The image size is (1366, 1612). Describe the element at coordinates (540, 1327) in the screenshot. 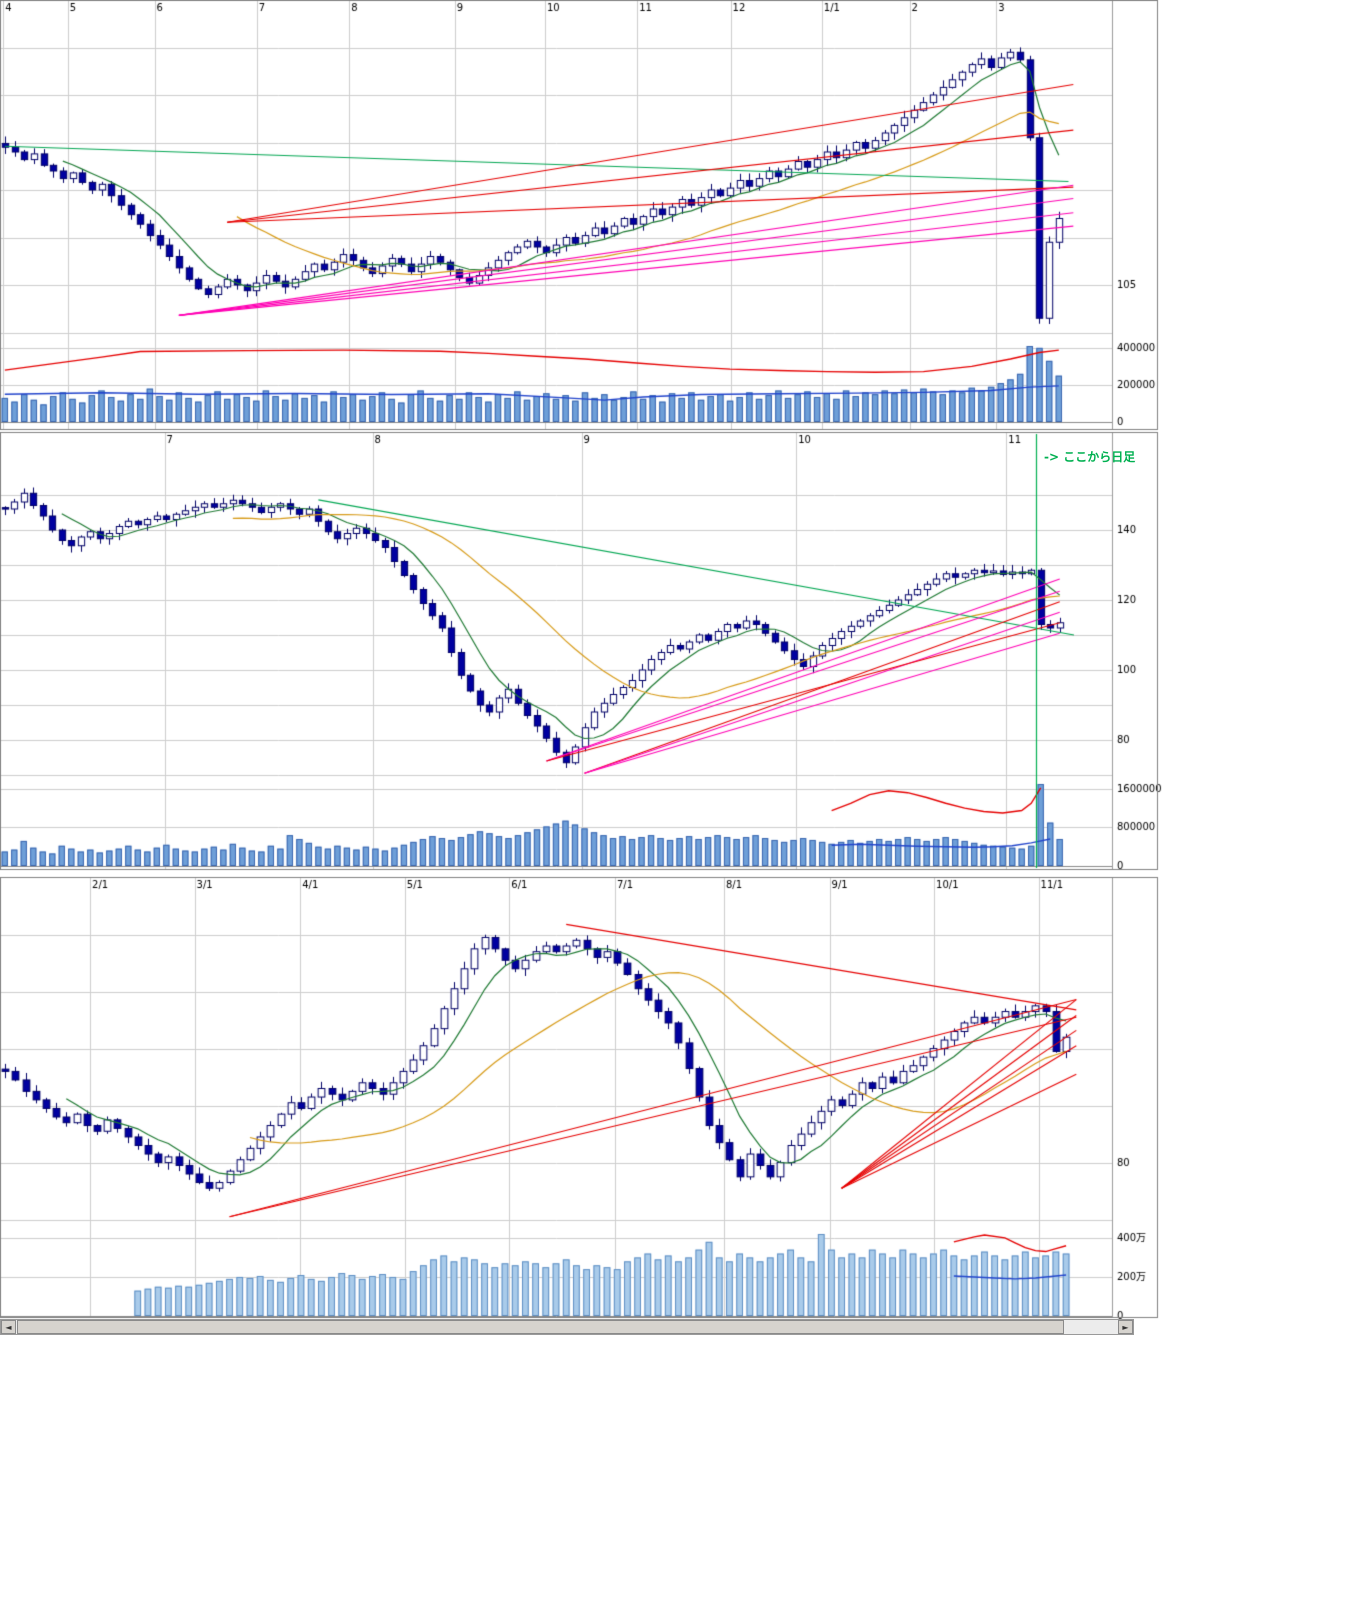

I see `scrollbar-thumb` at that location.